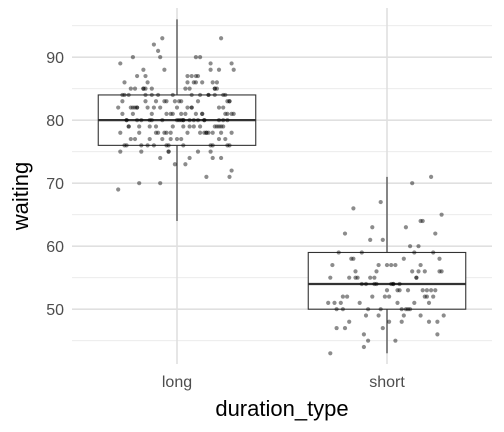 The width and height of the screenshot is (504, 432). What do you see at coordinates (177, 382) in the screenshot?
I see `x-tick-label: long` at bounding box center [177, 382].